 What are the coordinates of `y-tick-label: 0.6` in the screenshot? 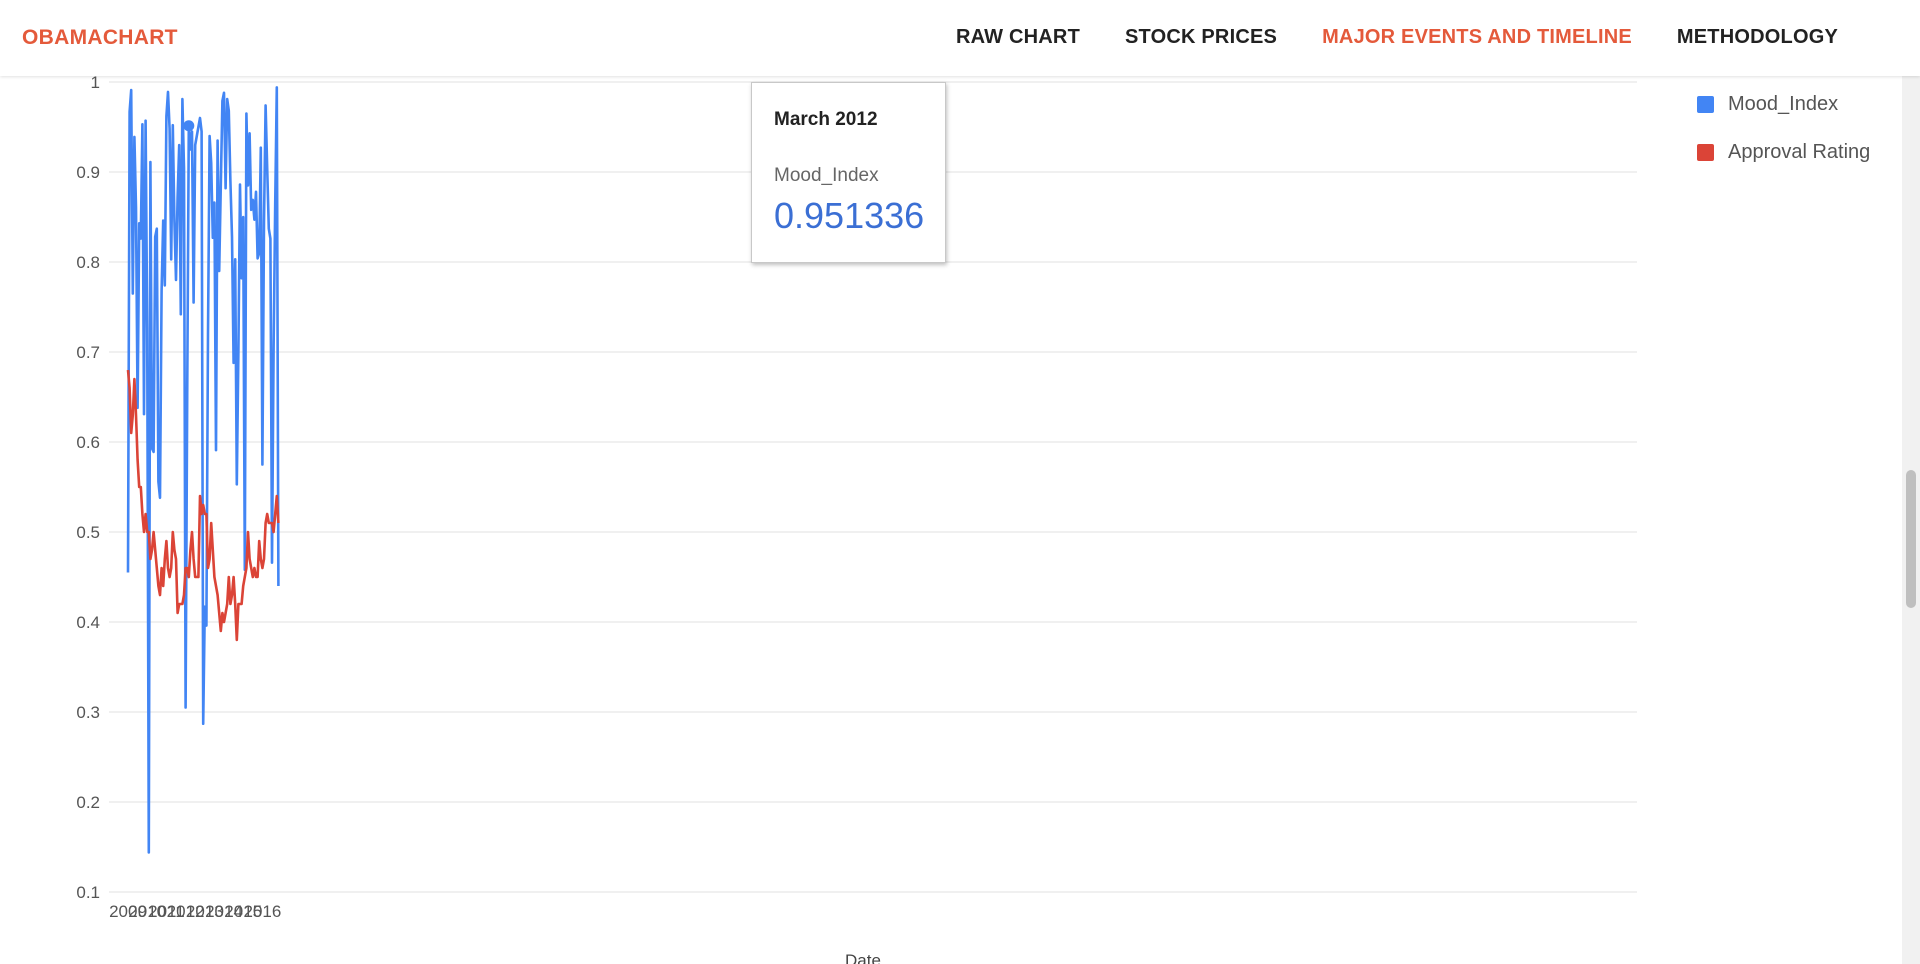 It's located at (88, 442).